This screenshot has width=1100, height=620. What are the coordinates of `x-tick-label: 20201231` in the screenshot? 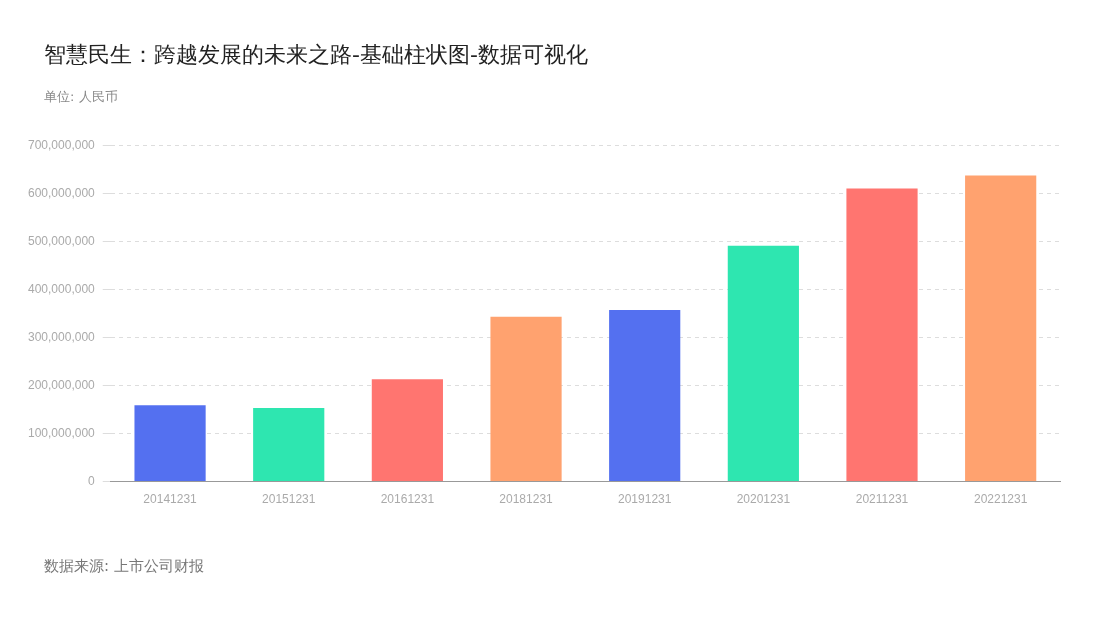 It's located at (763, 499).